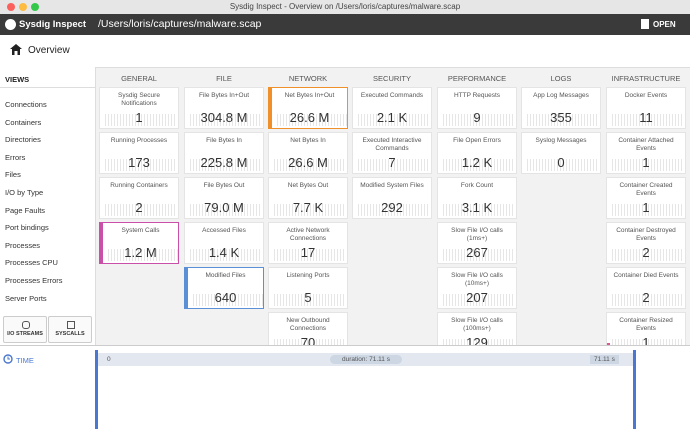  What do you see at coordinates (392, 162) in the screenshot?
I see `tile-value: 7` at bounding box center [392, 162].